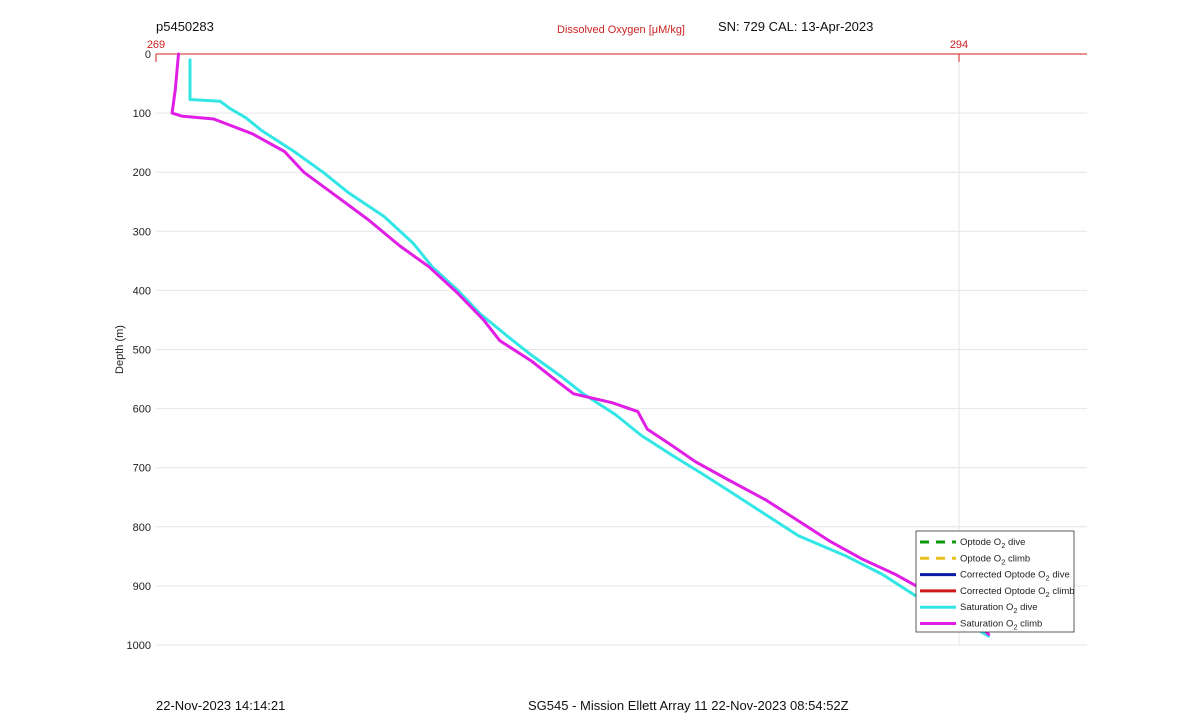  Describe the element at coordinates (796, 26) in the screenshot. I see `serial-calibration: SN: 729 CAL: 13-Apr-2023` at that location.